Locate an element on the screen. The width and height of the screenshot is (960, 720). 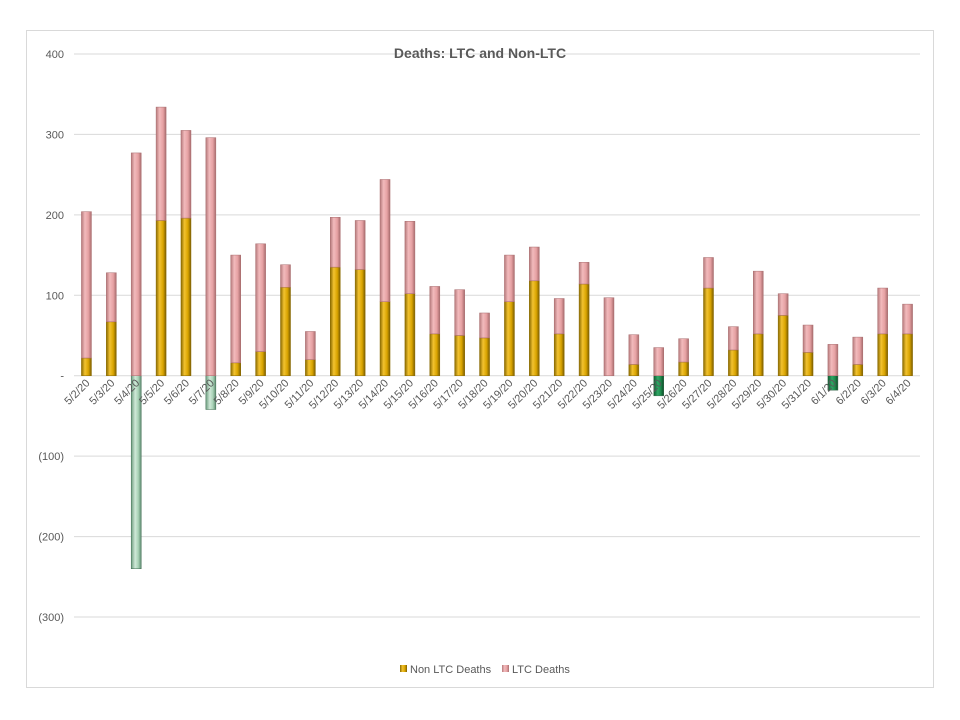
y-tick-label: 100 is located at coordinates (55, 296).